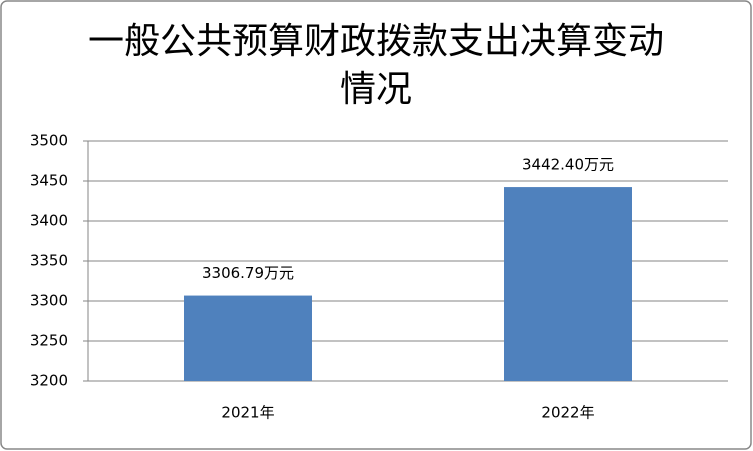  Describe the element at coordinates (567, 413) in the screenshot. I see `x-tick-label: 2022年` at that location.